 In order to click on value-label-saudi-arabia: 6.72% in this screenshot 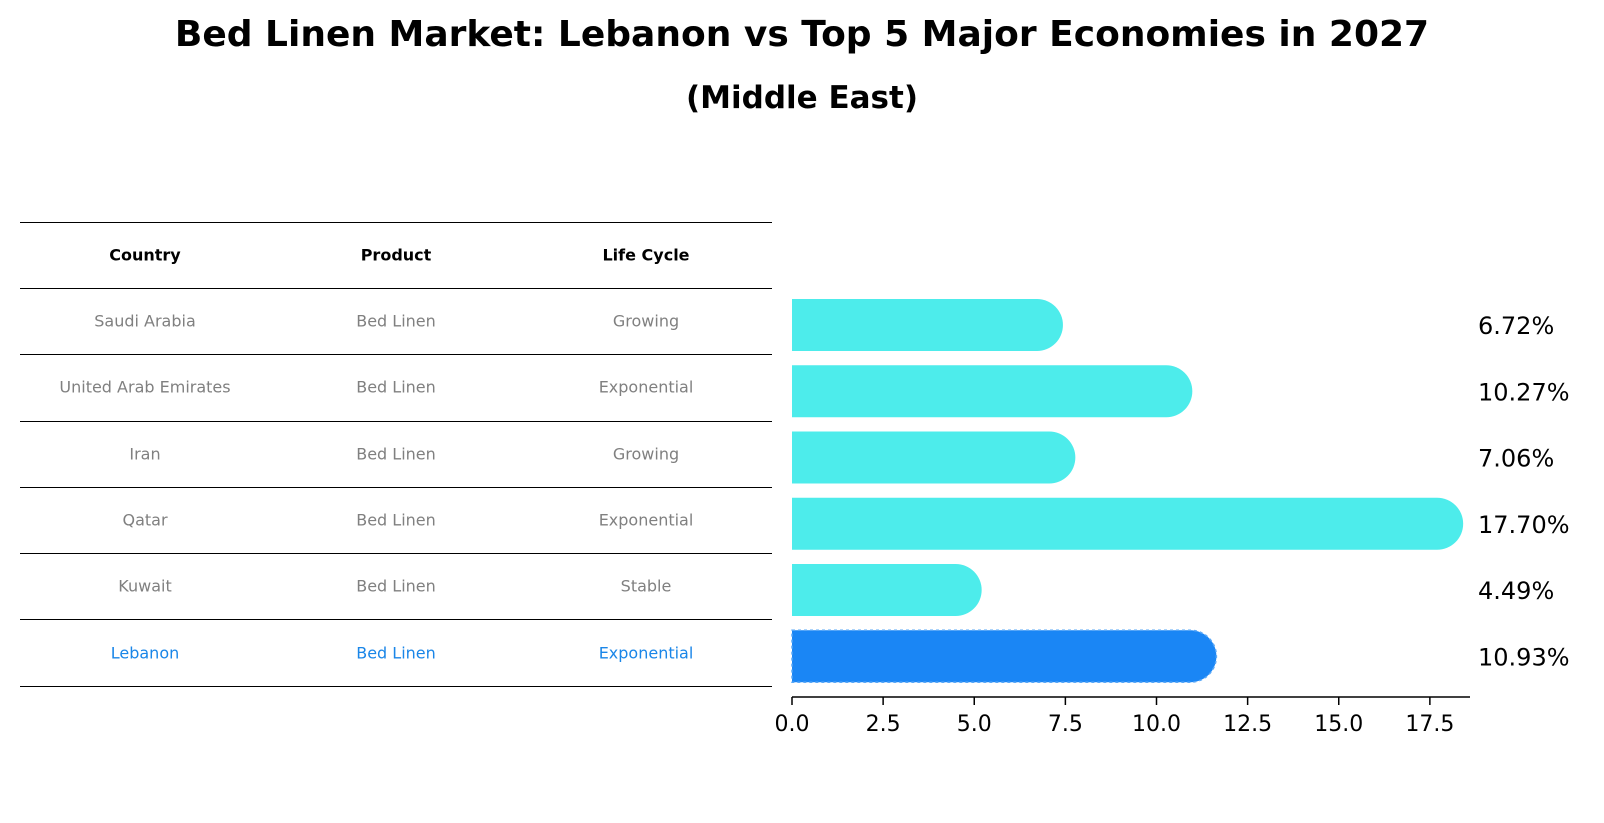, I will do `click(1516, 326)`.